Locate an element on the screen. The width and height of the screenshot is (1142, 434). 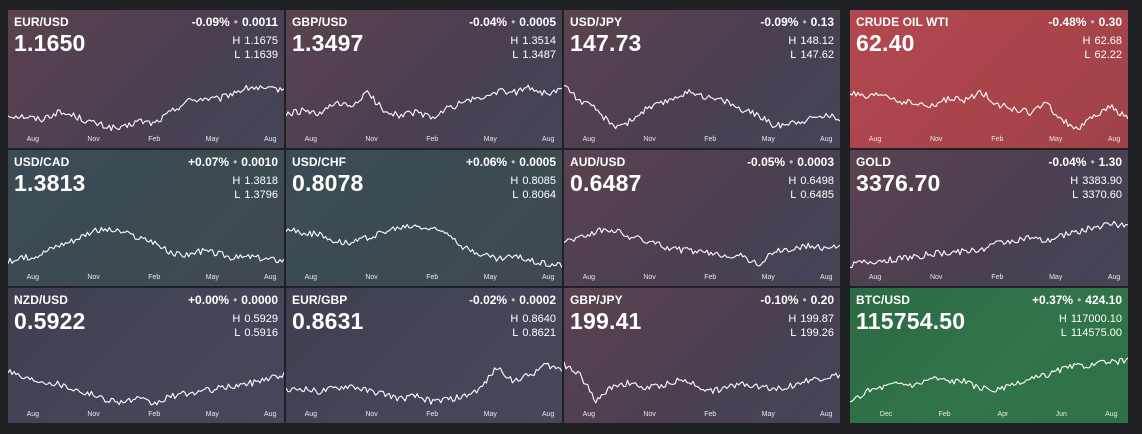
ticker-symbol: NZD/USD is located at coordinates (41, 300).